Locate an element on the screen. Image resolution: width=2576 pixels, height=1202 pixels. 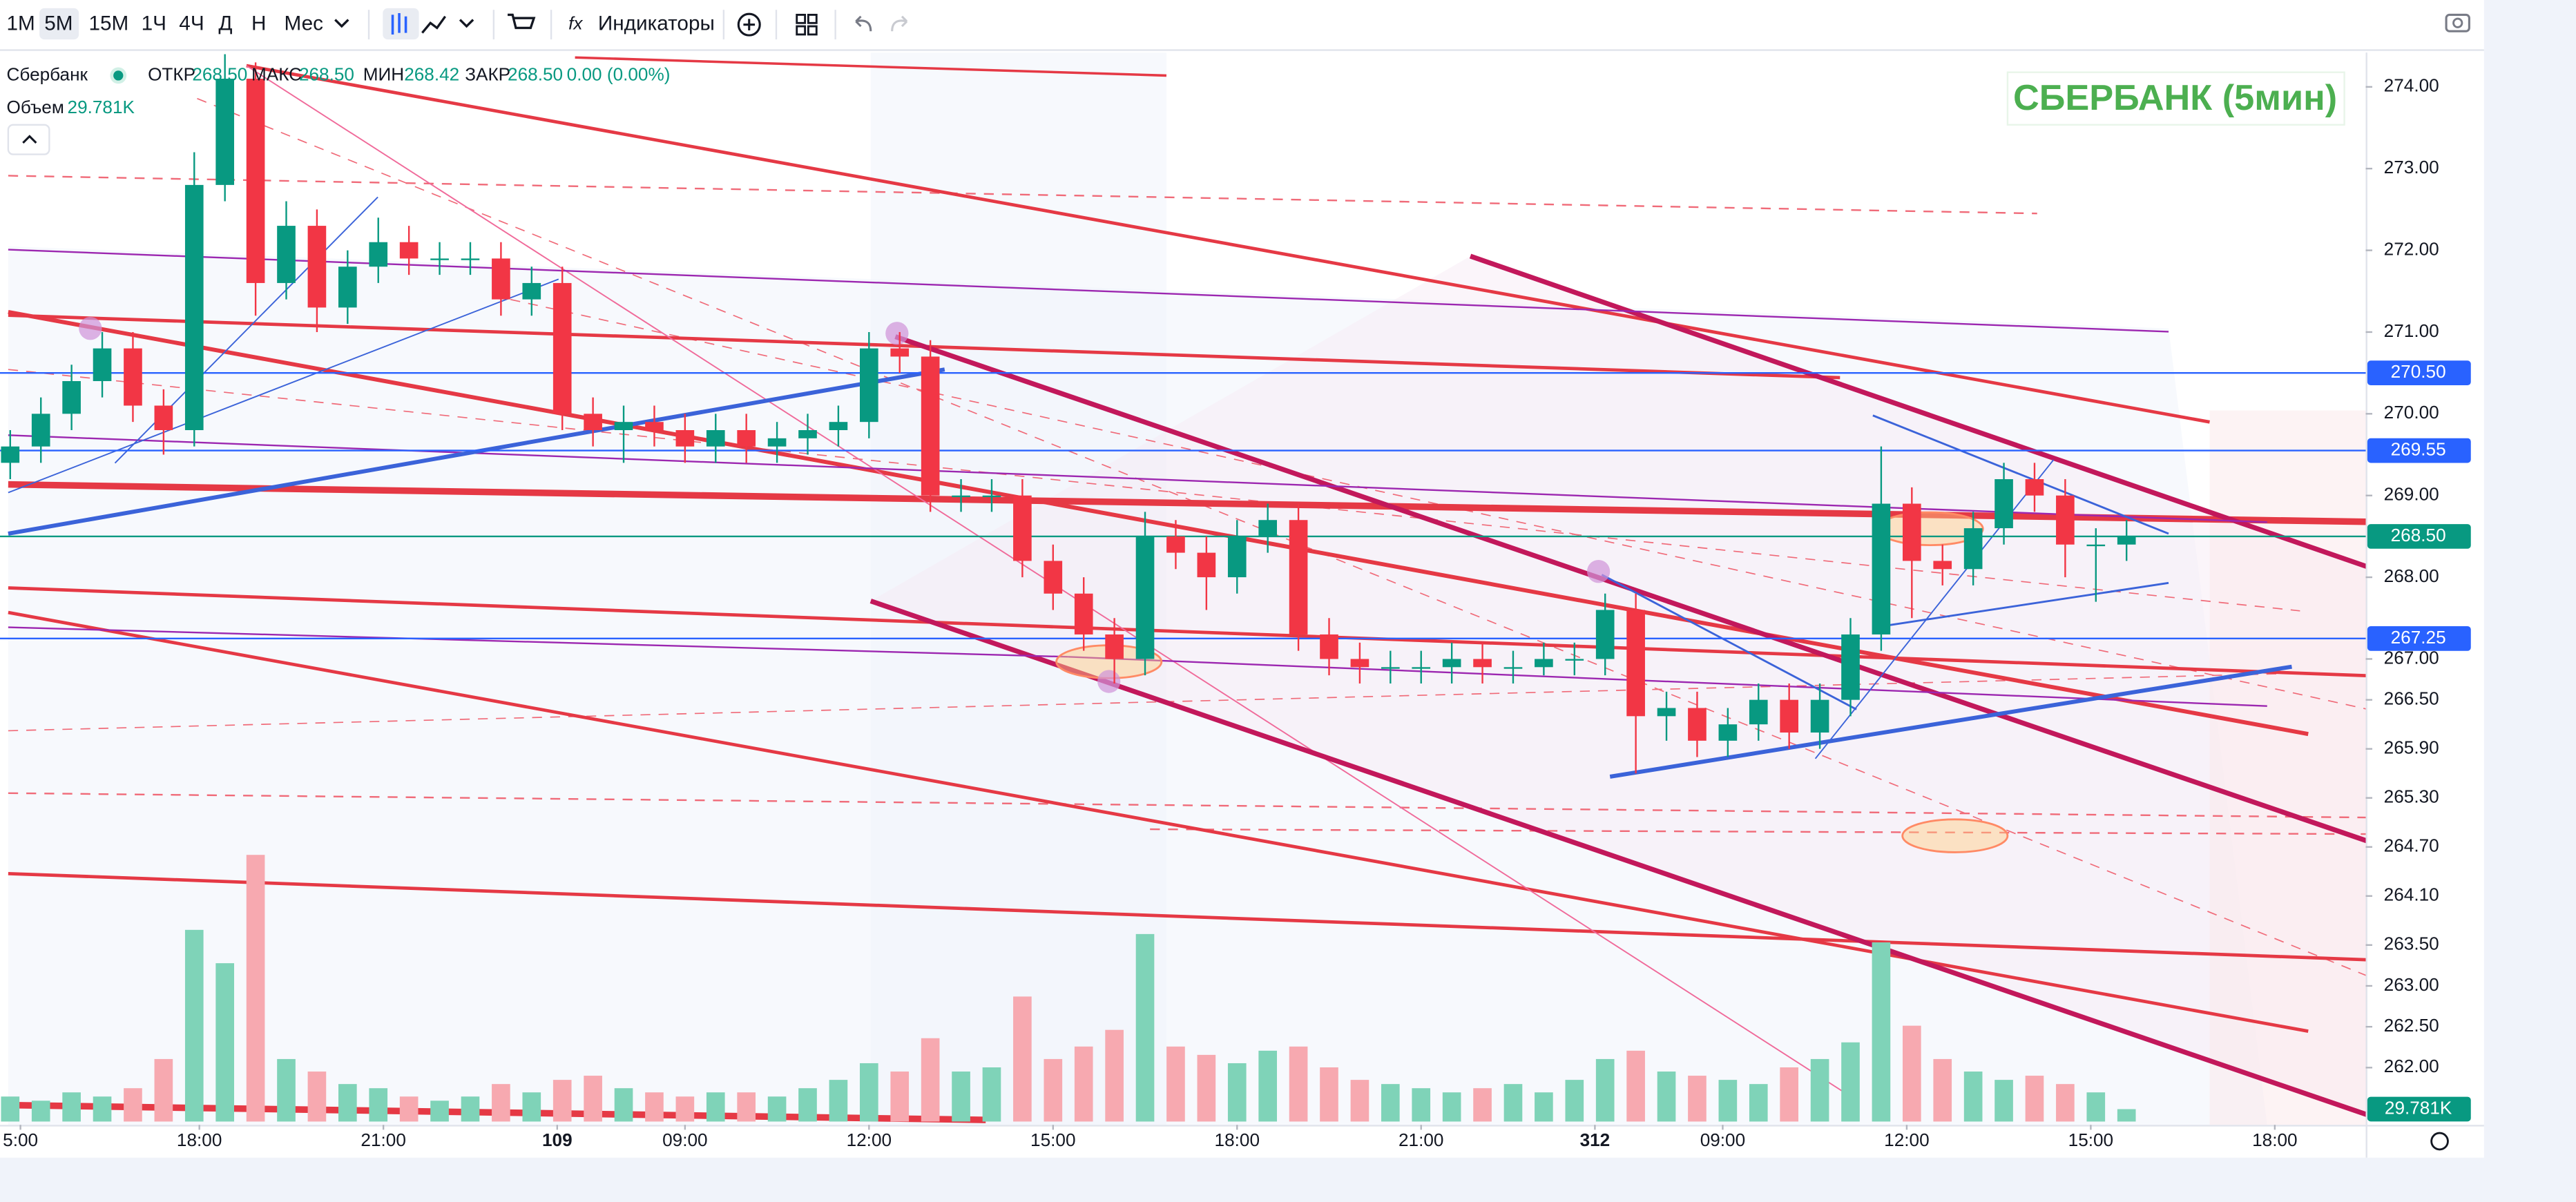
price-tag-label: 269.55 is located at coordinates (2418, 449).